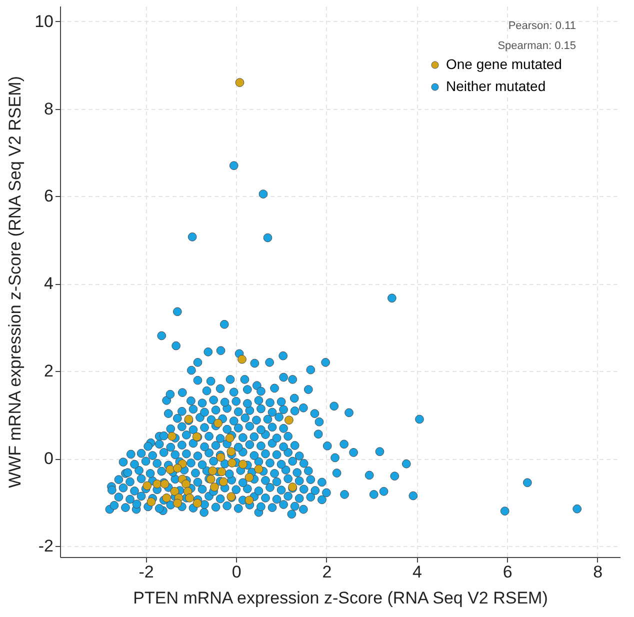  Describe the element at coordinates (44, 21) in the screenshot. I see `y-tick-label: 10` at that location.